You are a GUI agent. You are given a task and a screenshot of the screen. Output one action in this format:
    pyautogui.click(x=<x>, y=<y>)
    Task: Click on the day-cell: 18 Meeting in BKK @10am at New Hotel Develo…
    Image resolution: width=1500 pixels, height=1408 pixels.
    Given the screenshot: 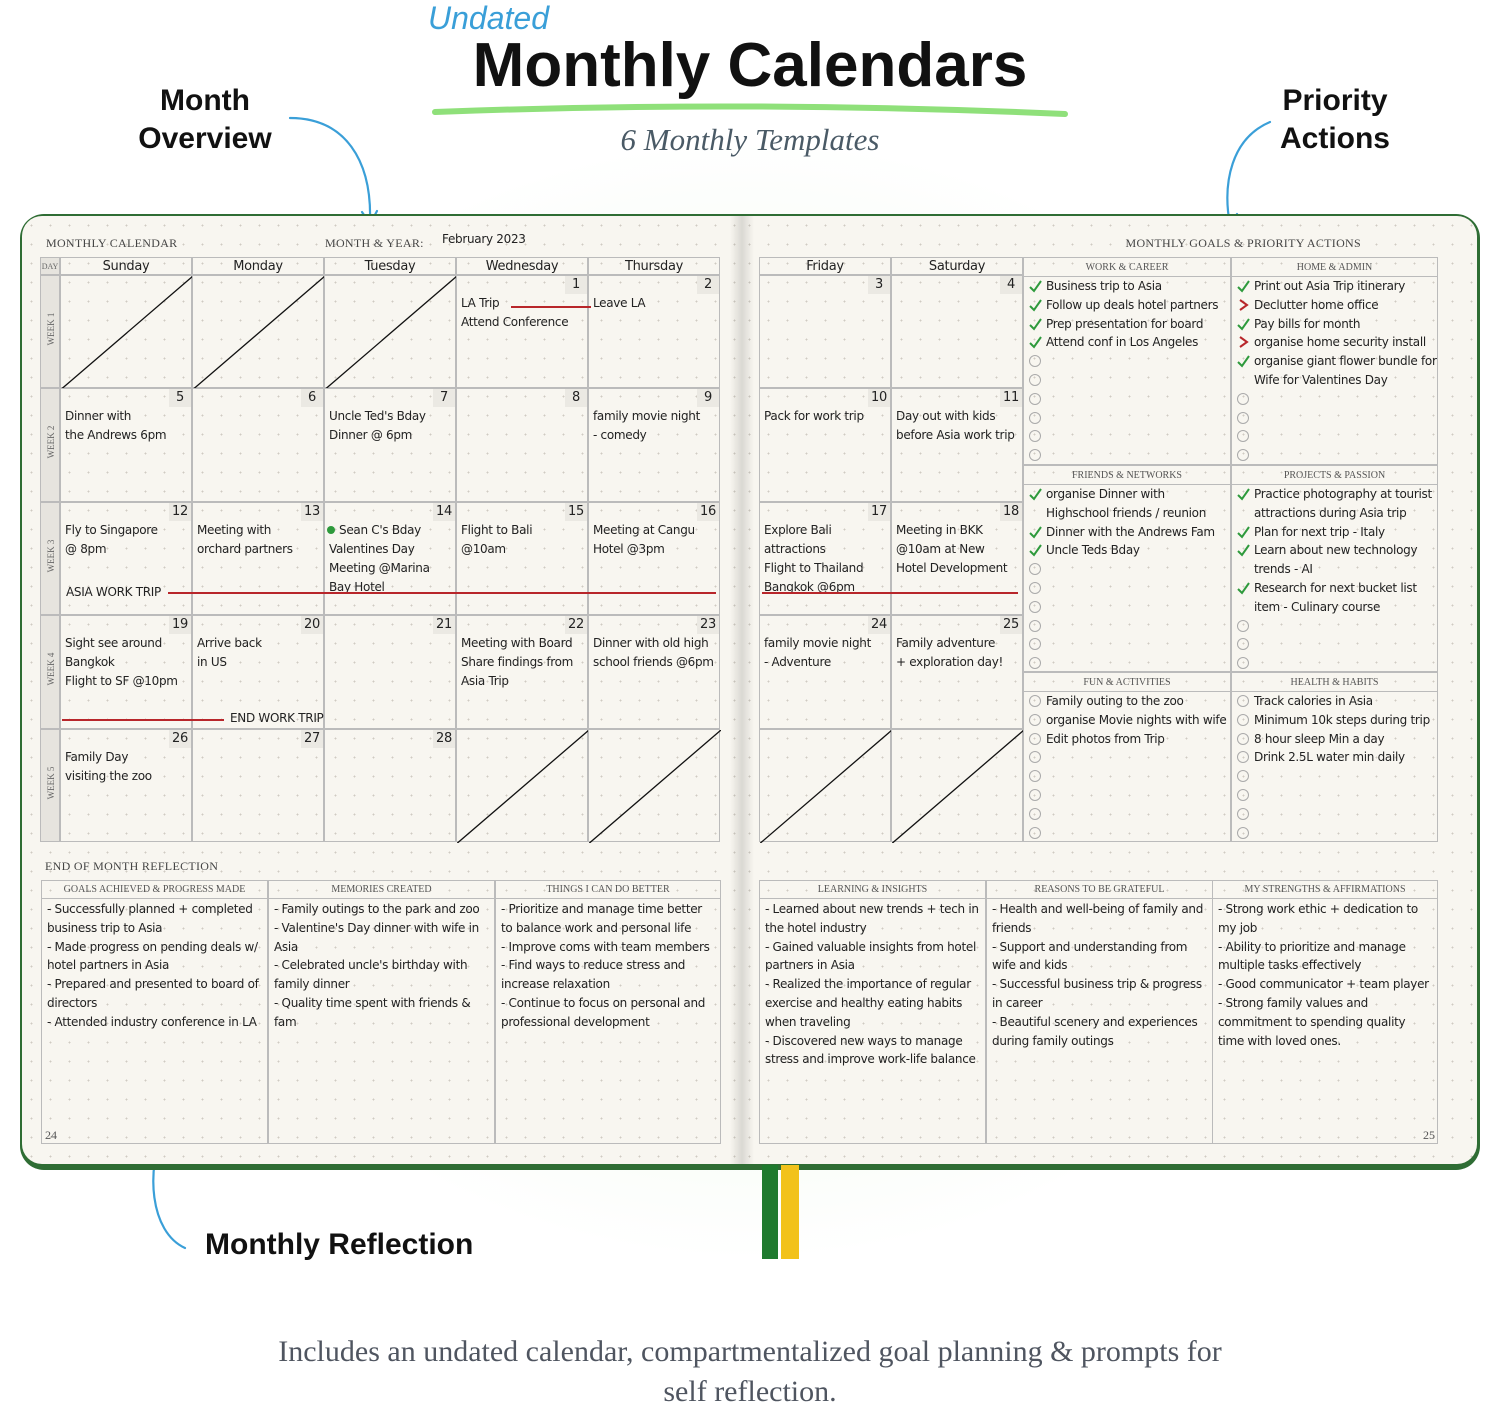 What is the action you would take?
    pyautogui.click(x=957, y=558)
    